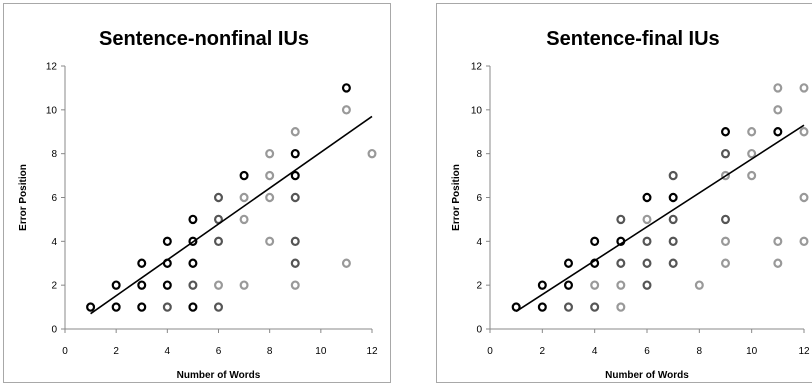 Image resolution: width=812 pixels, height=385 pixels. Describe the element at coordinates (54, 154) in the screenshot. I see `y-tick-label: 8` at that location.